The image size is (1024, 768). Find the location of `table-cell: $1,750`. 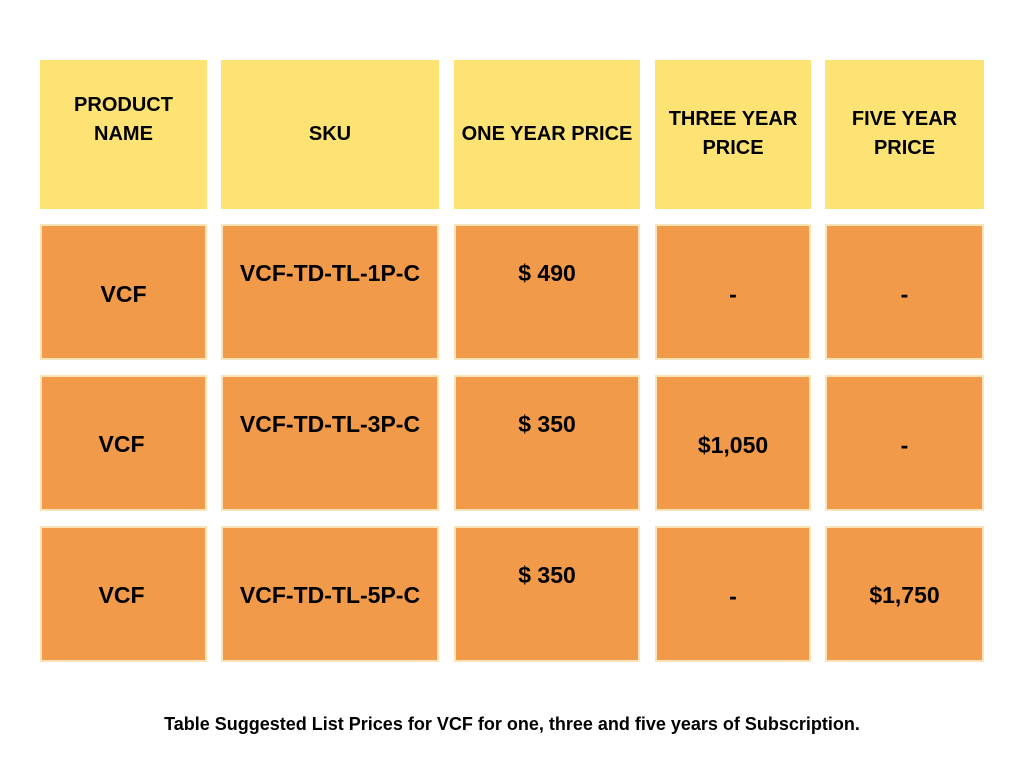

table-cell: $1,750 is located at coordinates (904, 594).